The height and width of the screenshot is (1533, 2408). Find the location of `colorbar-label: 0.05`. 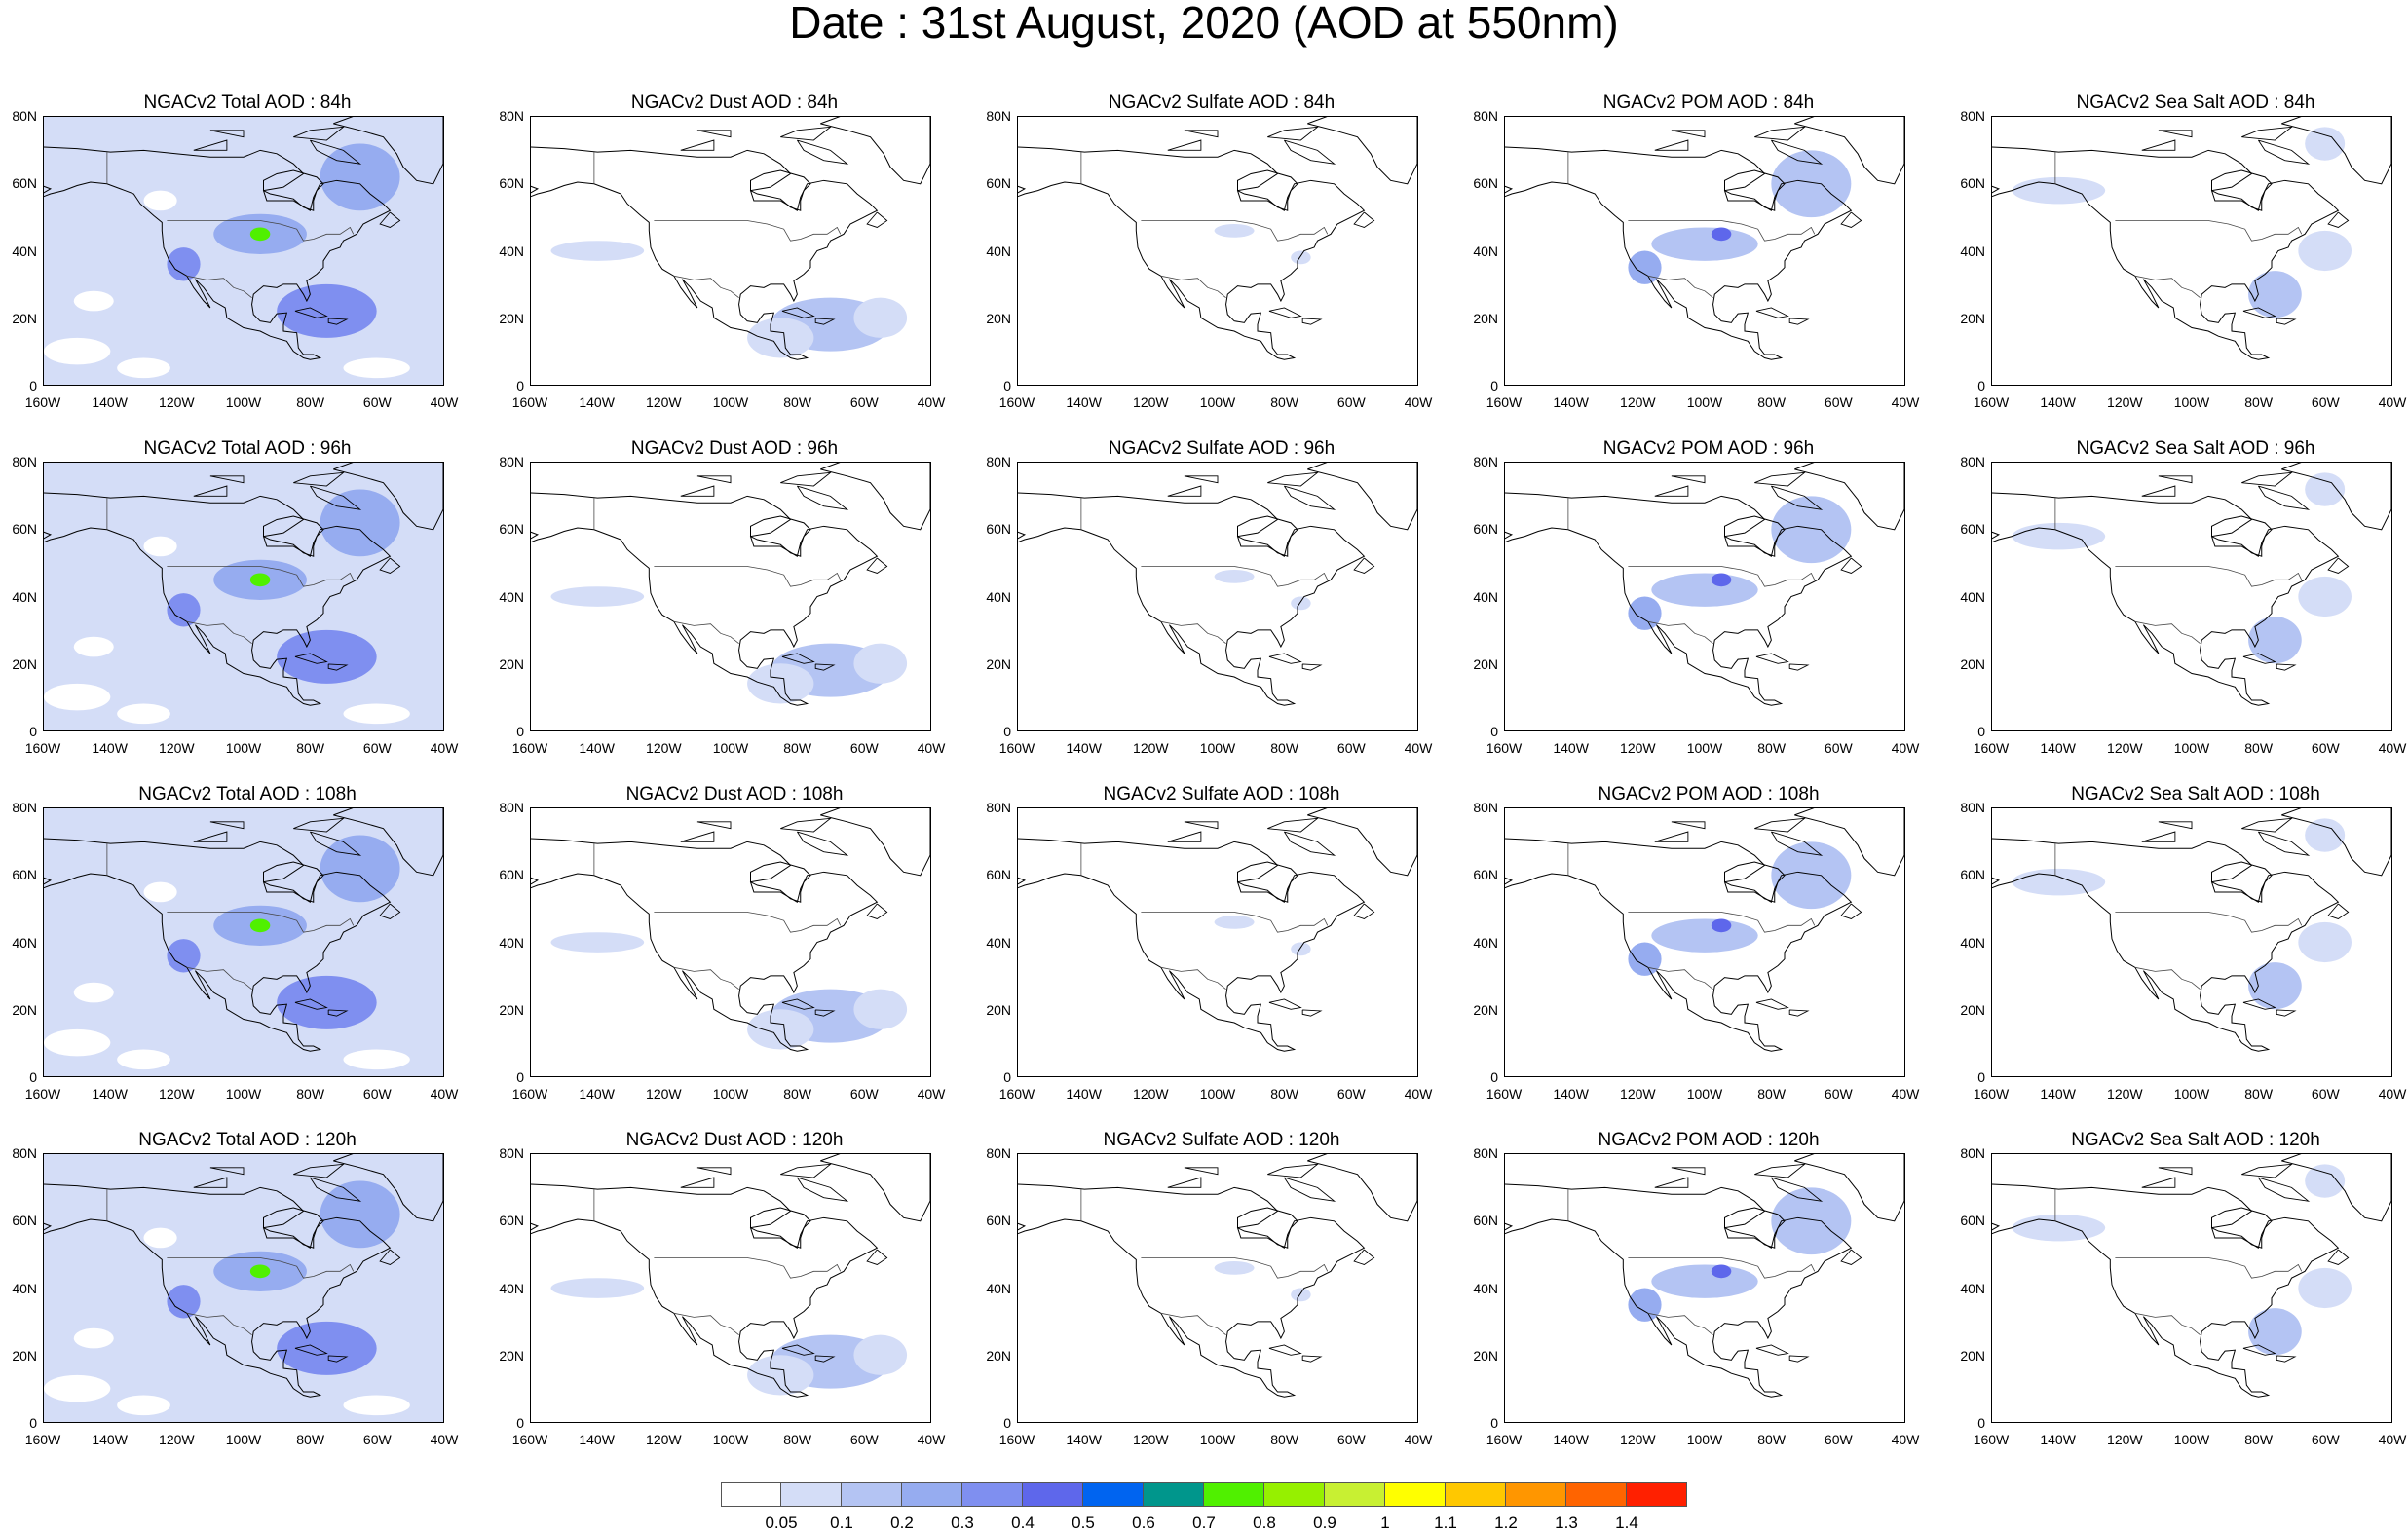

colorbar-label: 0.05 is located at coordinates (781, 1523).